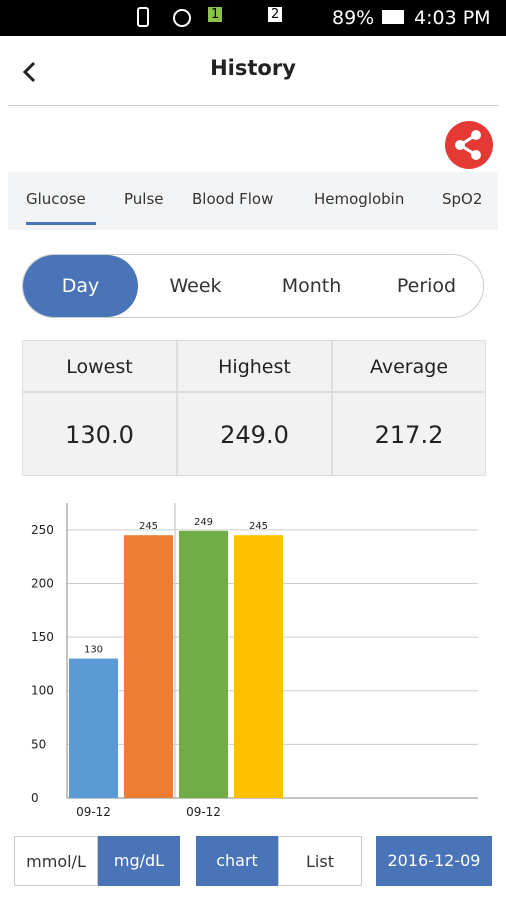  Describe the element at coordinates (93, 650) in the screenshot. I see `data-label: 130` at that location.